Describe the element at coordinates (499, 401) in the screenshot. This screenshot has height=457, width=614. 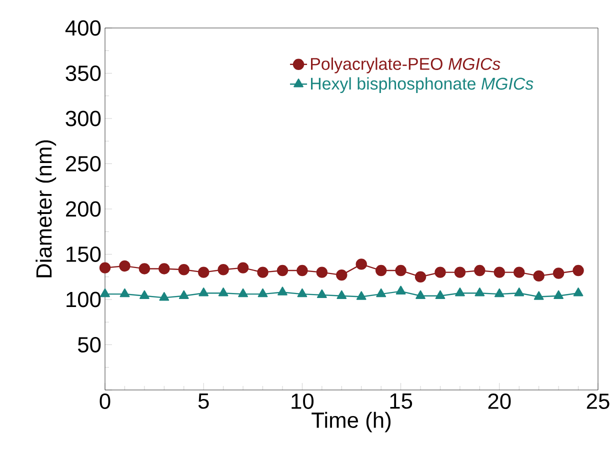
I see `x-tick-label: 20` at that location.